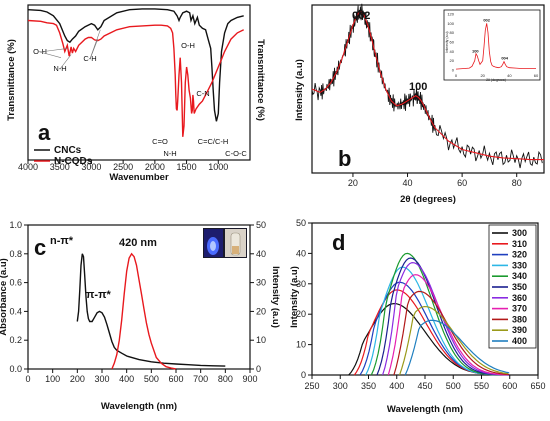 This screenshot has width=550, height=421. What do you see at coordinates (447, 41) in the screenshot?
I see `inset-ylabel: Intensity (a.u)` at bounding box center [447, 41].